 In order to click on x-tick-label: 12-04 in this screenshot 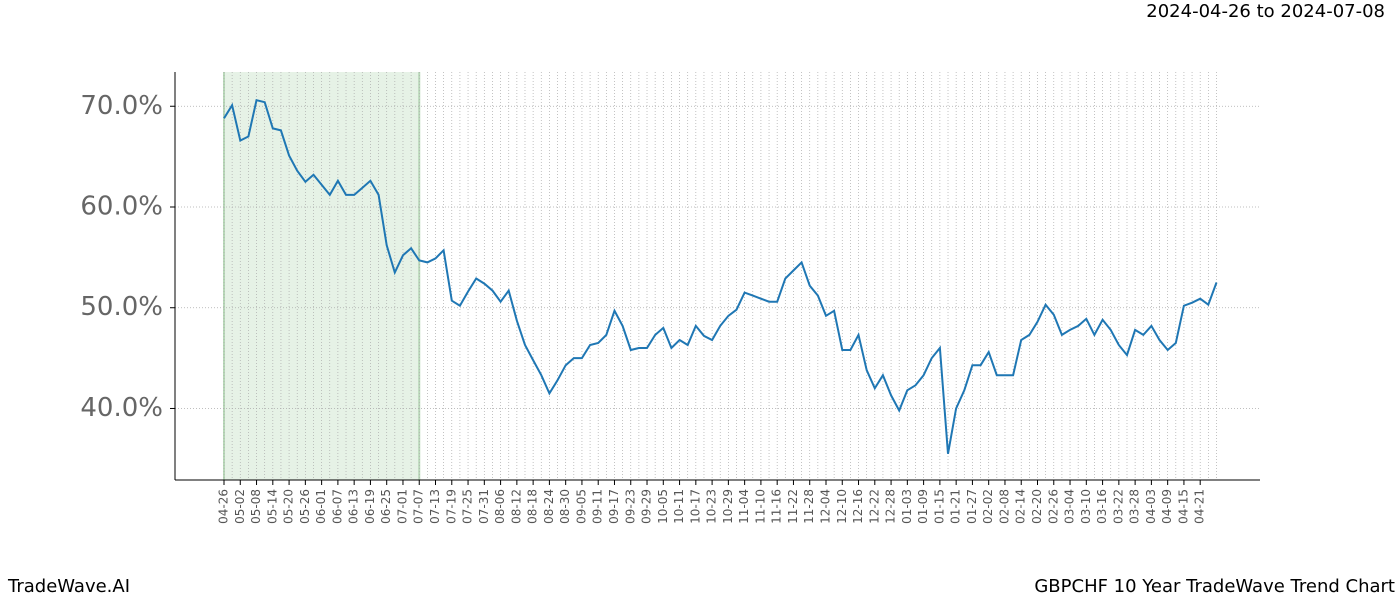, I will do `click(825, 506)`.